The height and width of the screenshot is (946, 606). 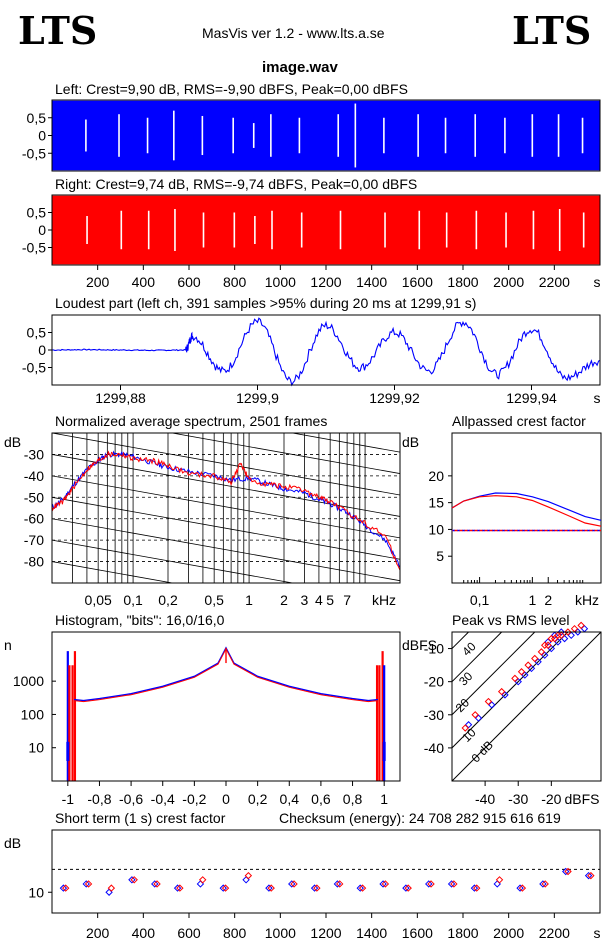 I want to click on short-term-xtick-label-6: 1400, so click(x=371, y=933).